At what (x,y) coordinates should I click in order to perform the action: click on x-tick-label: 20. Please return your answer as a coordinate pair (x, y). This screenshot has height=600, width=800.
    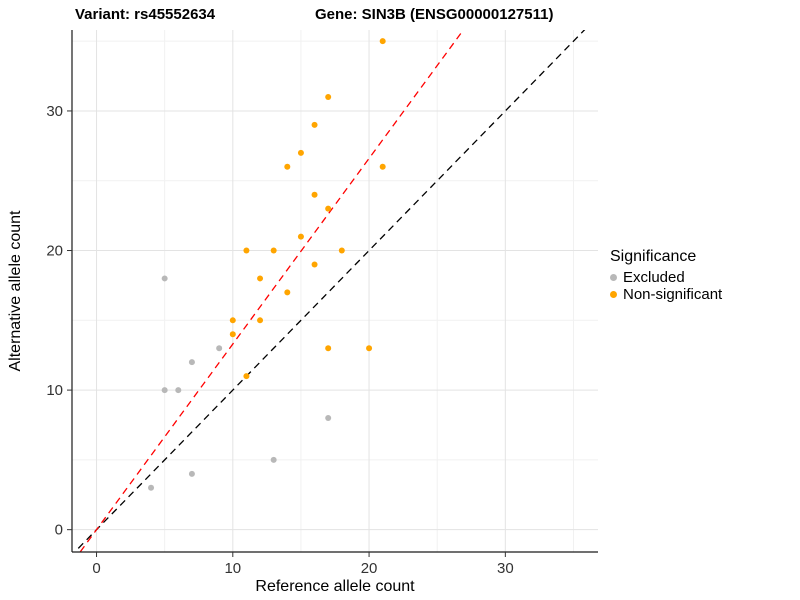
    Looking at the image, I should click on (369, 568).